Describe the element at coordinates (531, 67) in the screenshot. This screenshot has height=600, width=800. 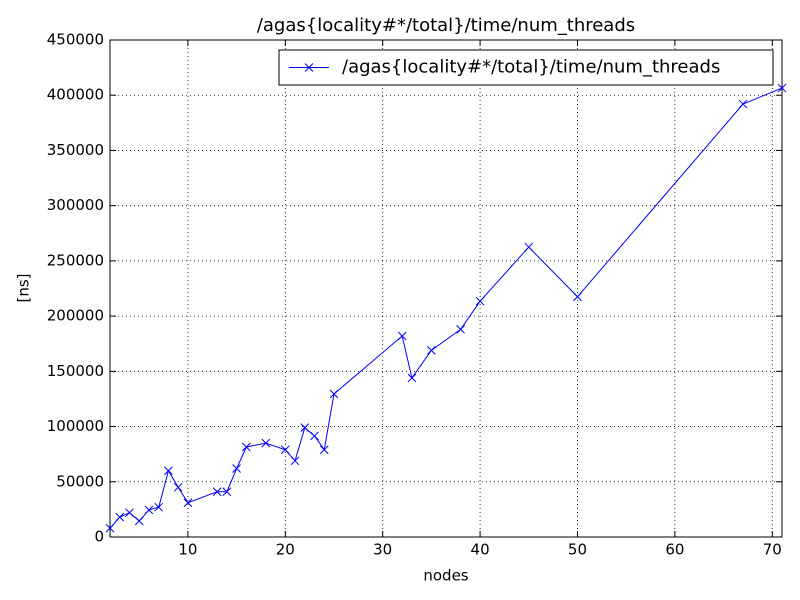
I see `legend-label: /agas{locality#*/total}/time/num_threads` at that location.